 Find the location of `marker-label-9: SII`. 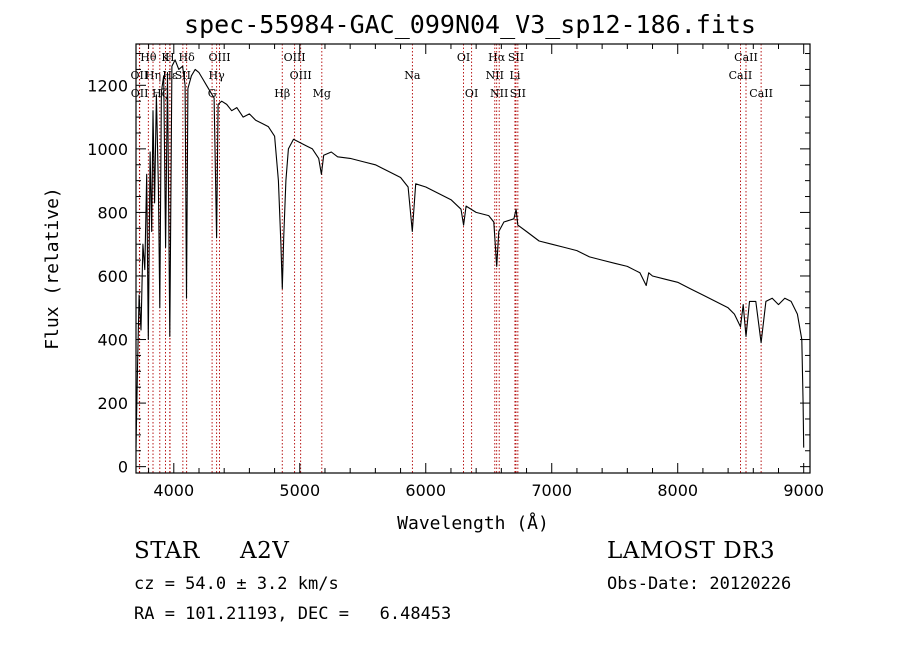

marker-label-9: SII is located at coordinates (183, 75).